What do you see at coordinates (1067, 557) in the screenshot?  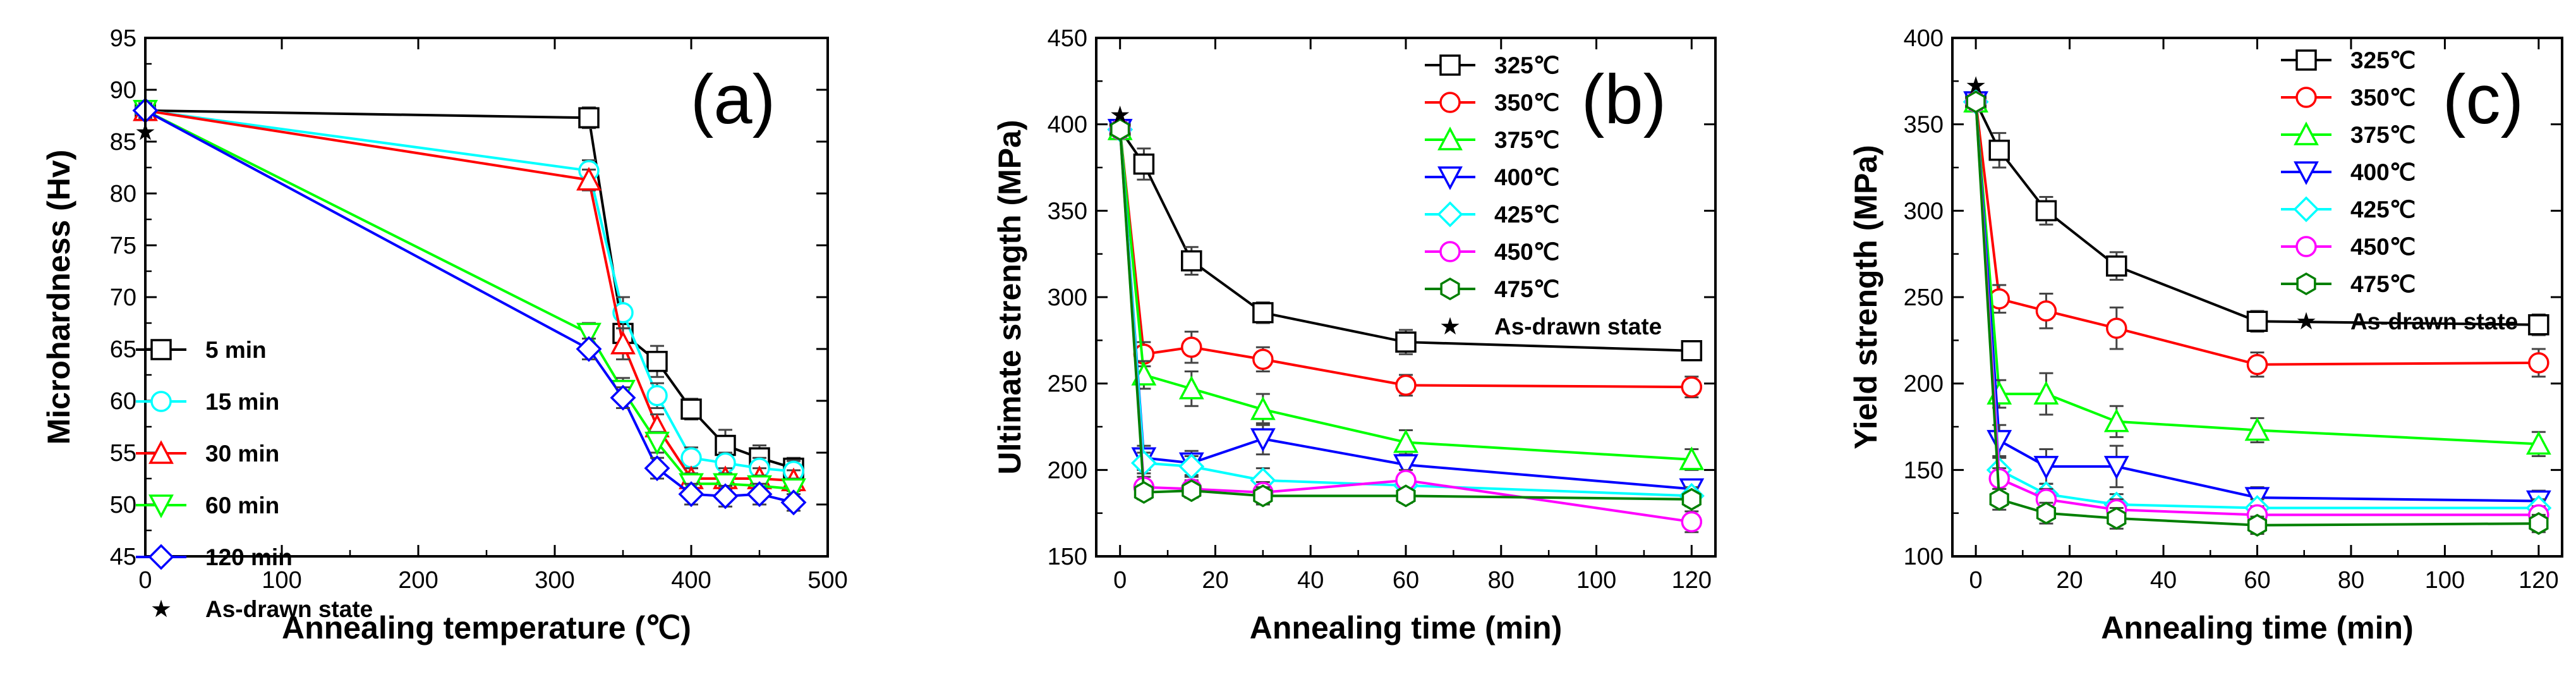 I see `y-tick-label: 150` at bounding box center [1067, 557].